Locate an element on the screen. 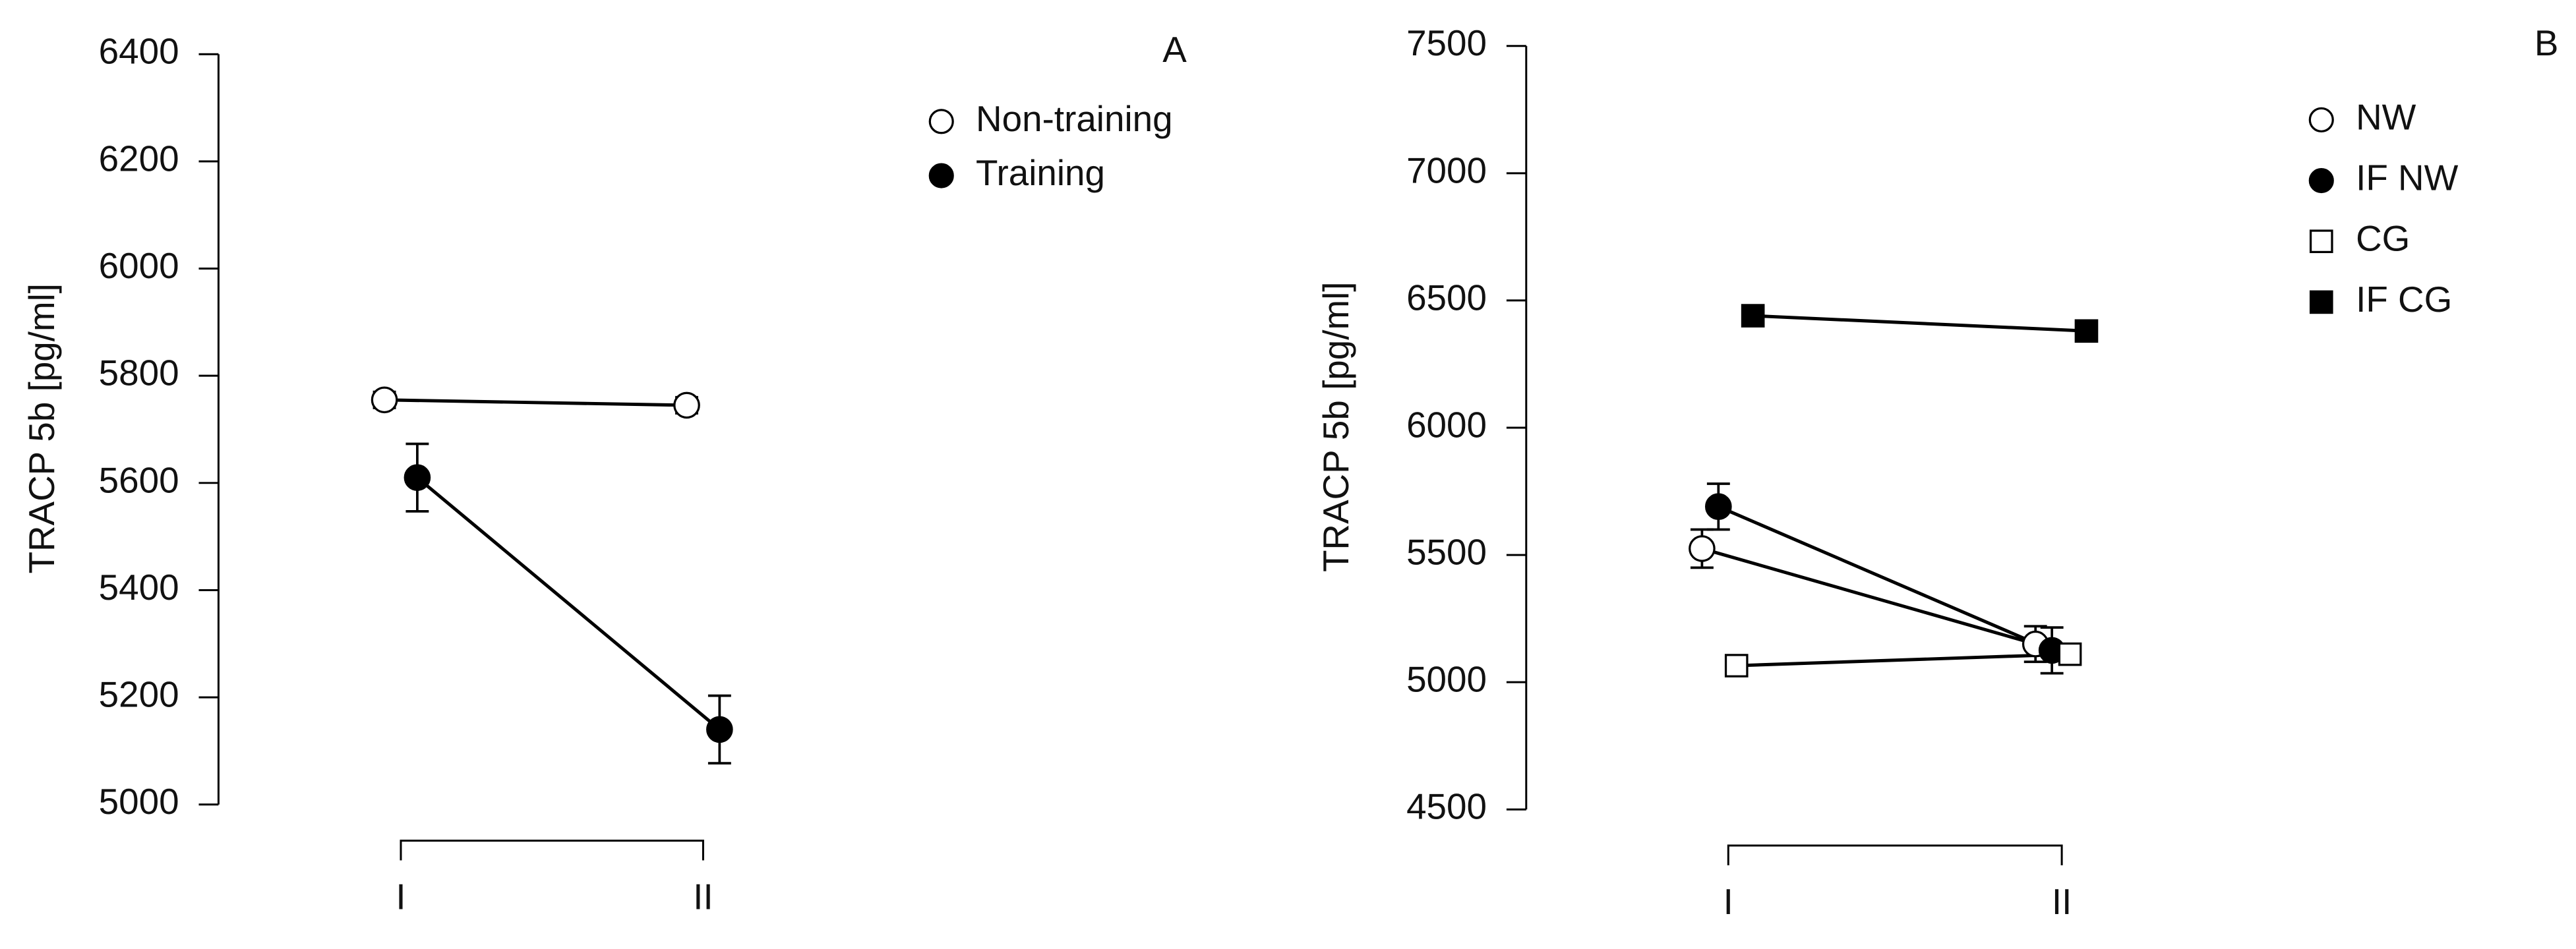  y-tick-label: 5600 is located at coordinates (139, 479).